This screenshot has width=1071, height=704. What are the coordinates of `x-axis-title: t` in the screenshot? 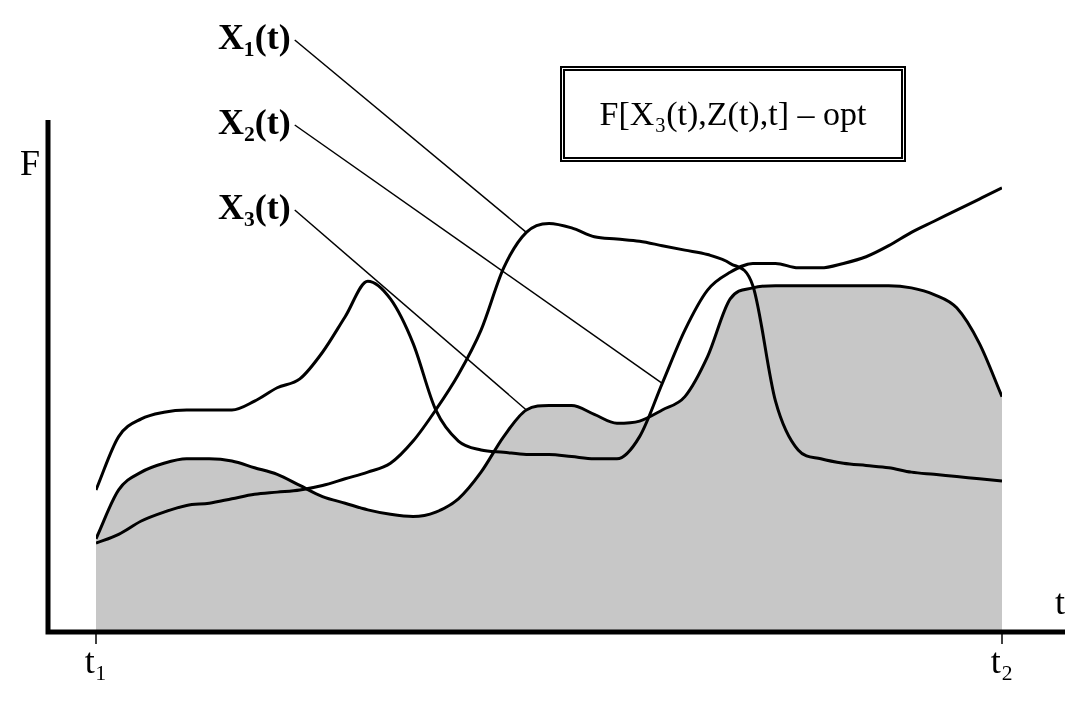 It's located at (1059, 602).